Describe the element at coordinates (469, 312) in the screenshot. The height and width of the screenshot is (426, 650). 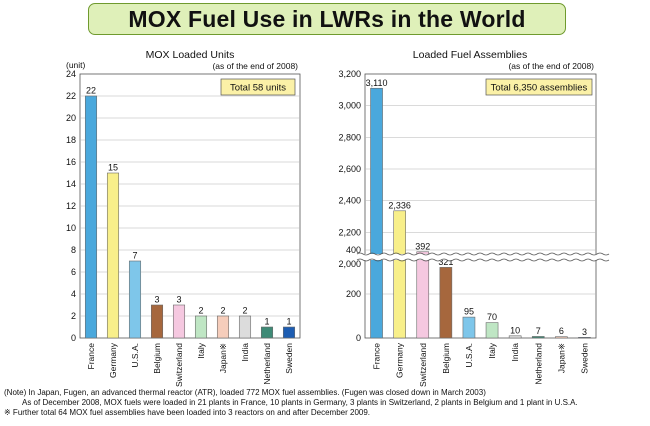
I see `chart2-value-label: 95` at that location.